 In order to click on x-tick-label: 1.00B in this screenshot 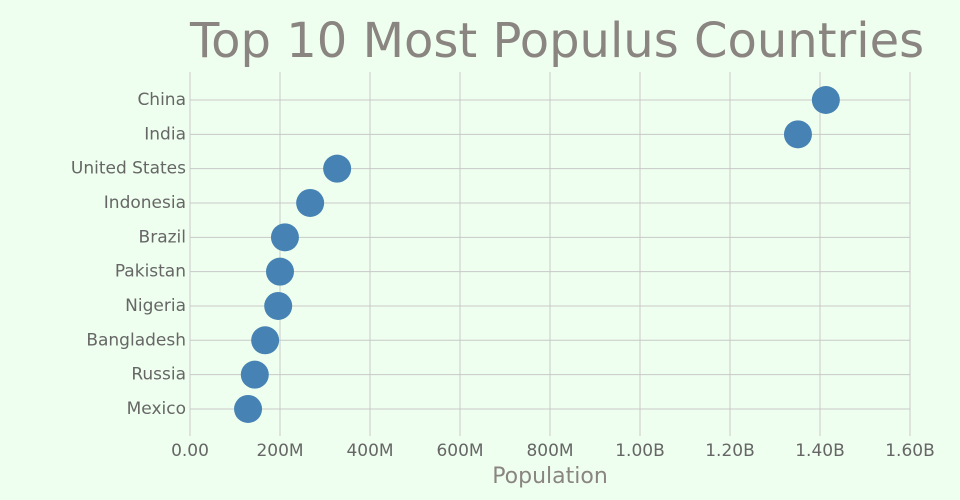, I will do `click(640, 451)`.